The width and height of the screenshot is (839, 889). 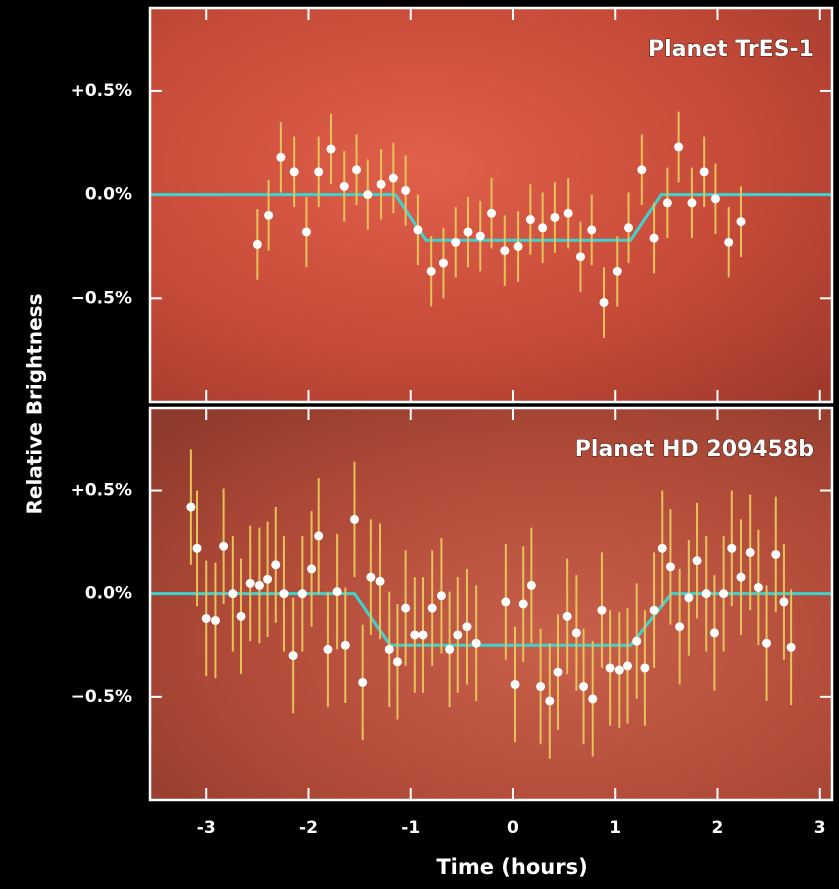 I want to click on x-tick-label: -2, so click(x=308, y=828).